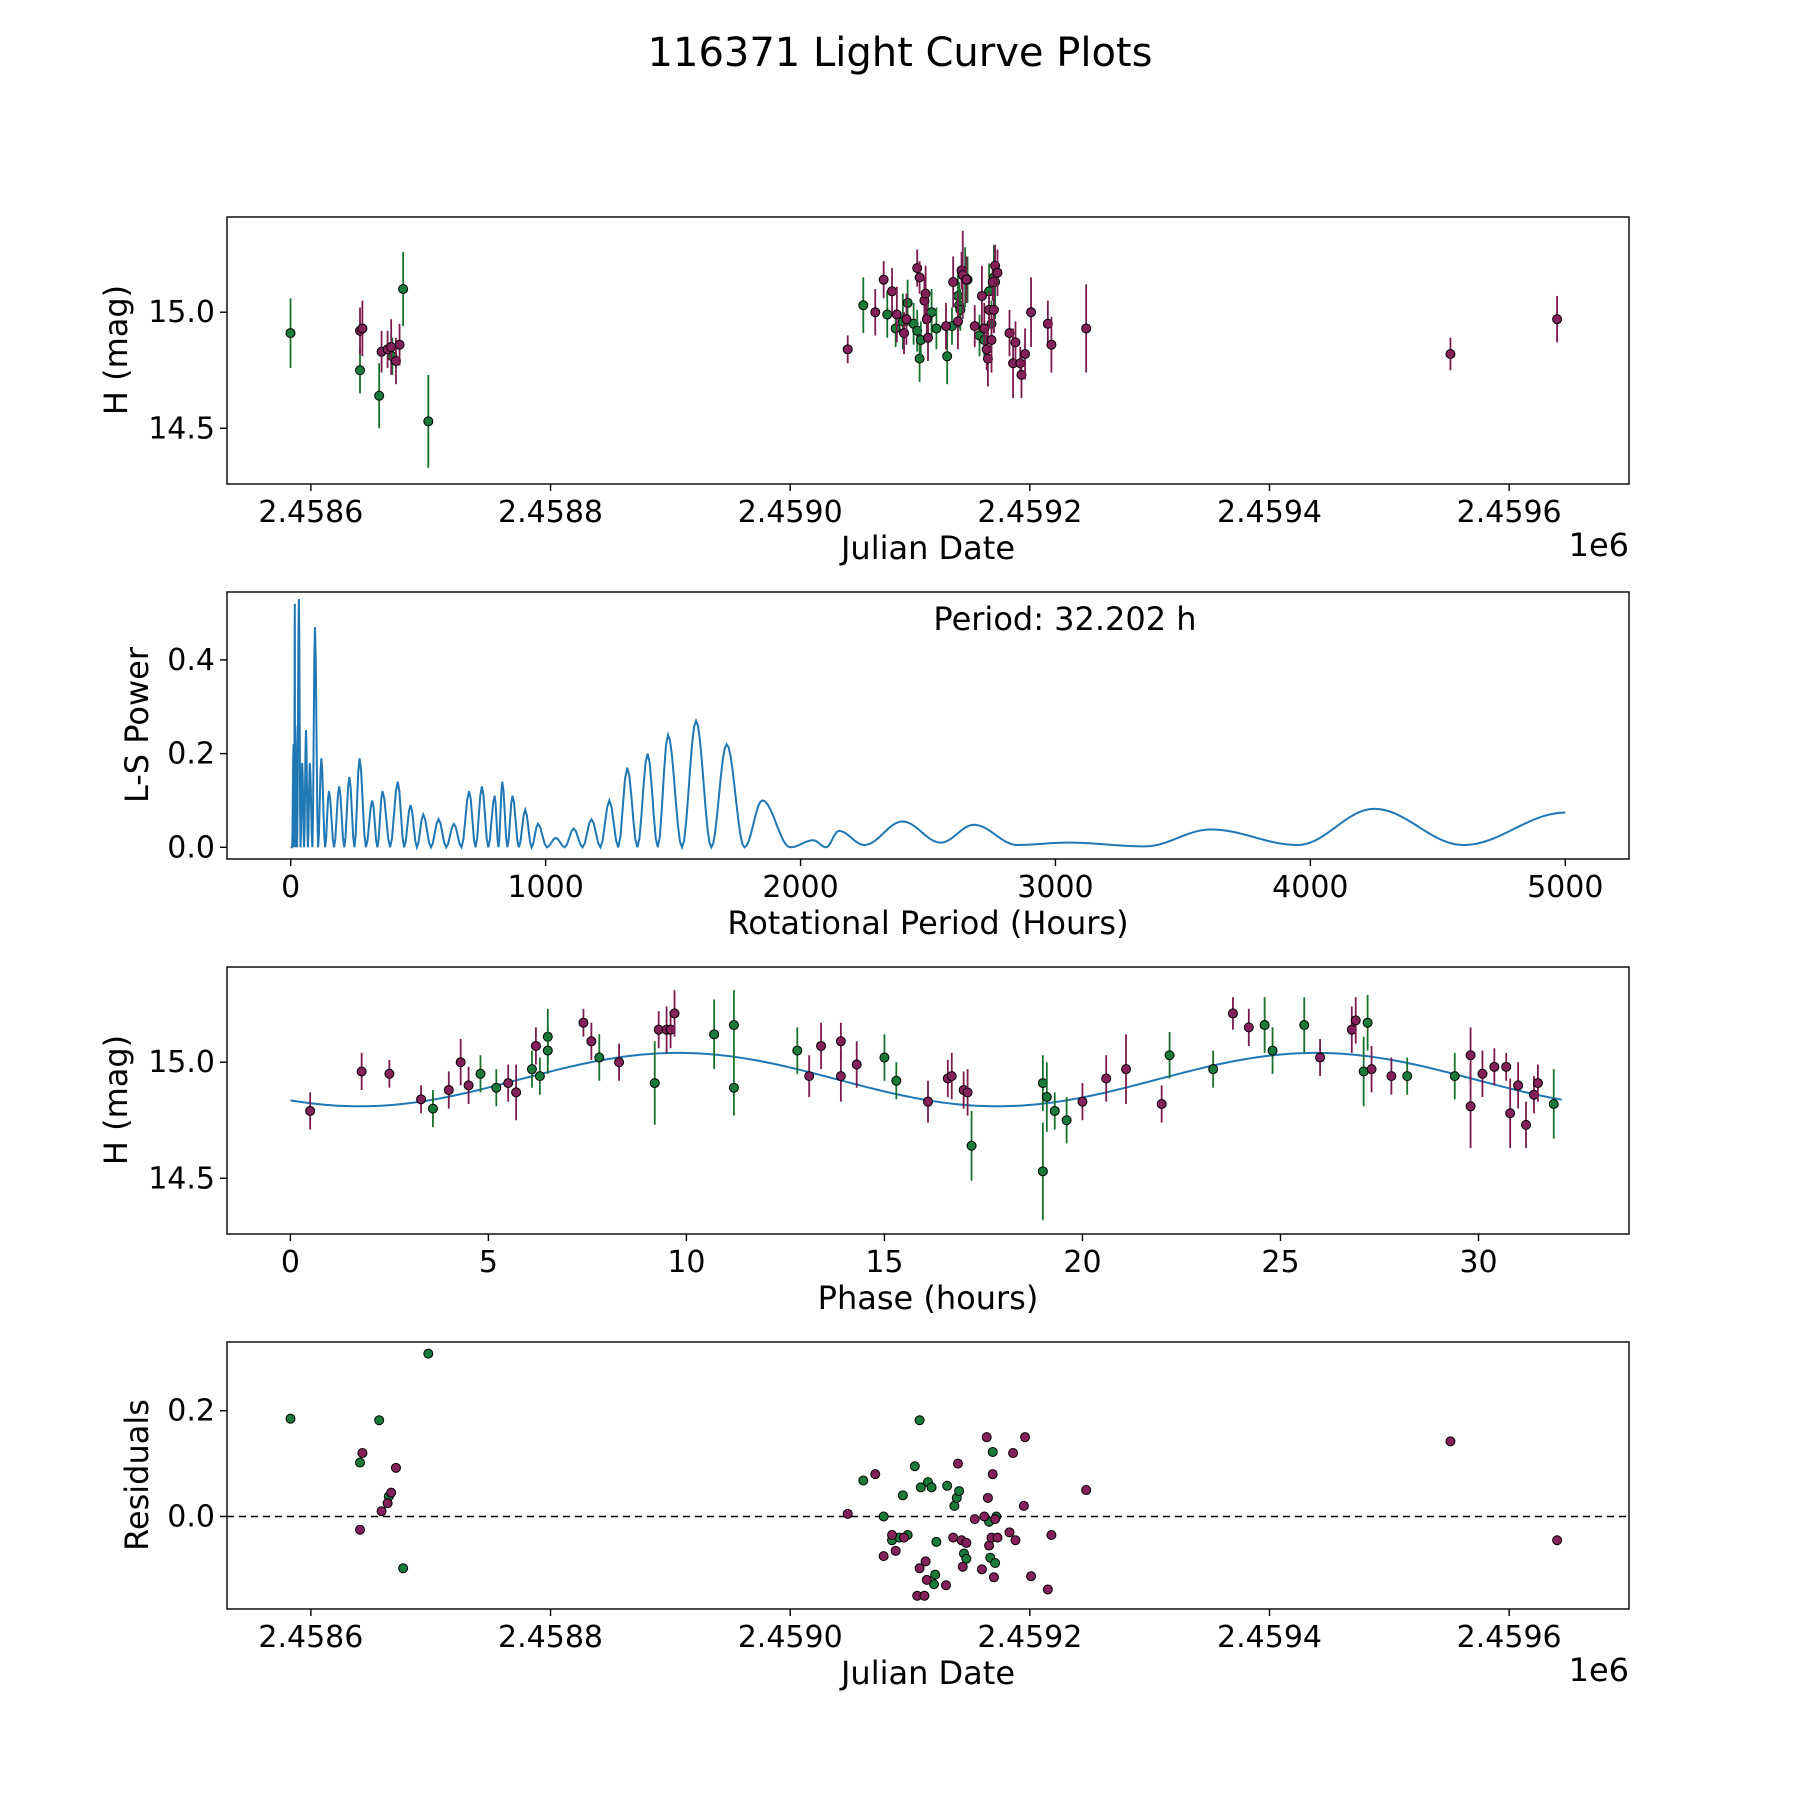 The image size is (1800, 1800). What do you see at coordinates (800, 887) in the screenshot?
I see `x-tick-label: 2000` at bounding box center [800, 887].